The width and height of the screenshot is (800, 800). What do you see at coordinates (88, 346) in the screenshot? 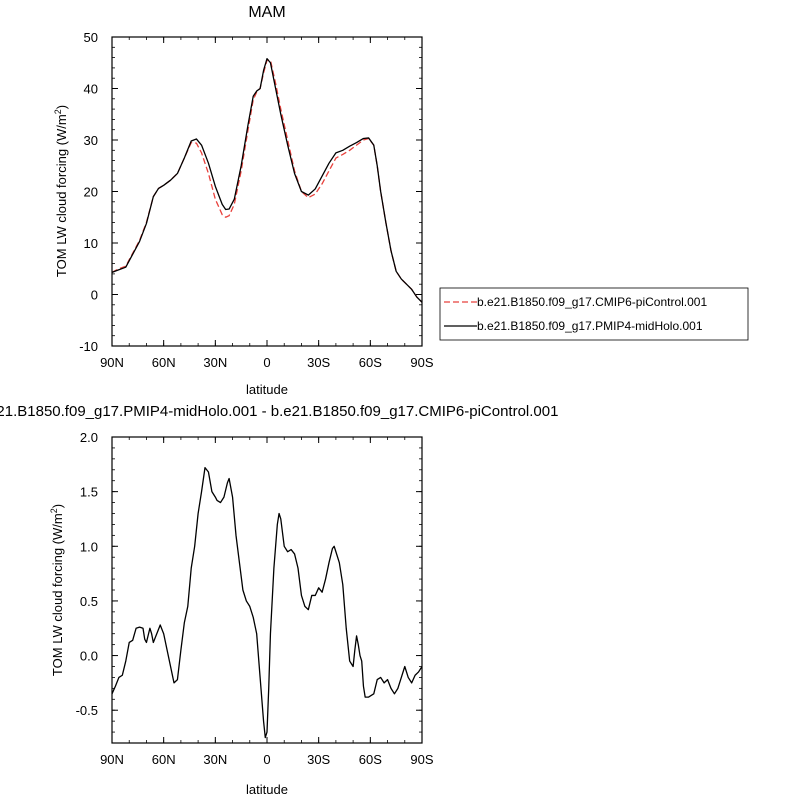
I see `y-tick-label: -10` at bounding box center [88, 346].